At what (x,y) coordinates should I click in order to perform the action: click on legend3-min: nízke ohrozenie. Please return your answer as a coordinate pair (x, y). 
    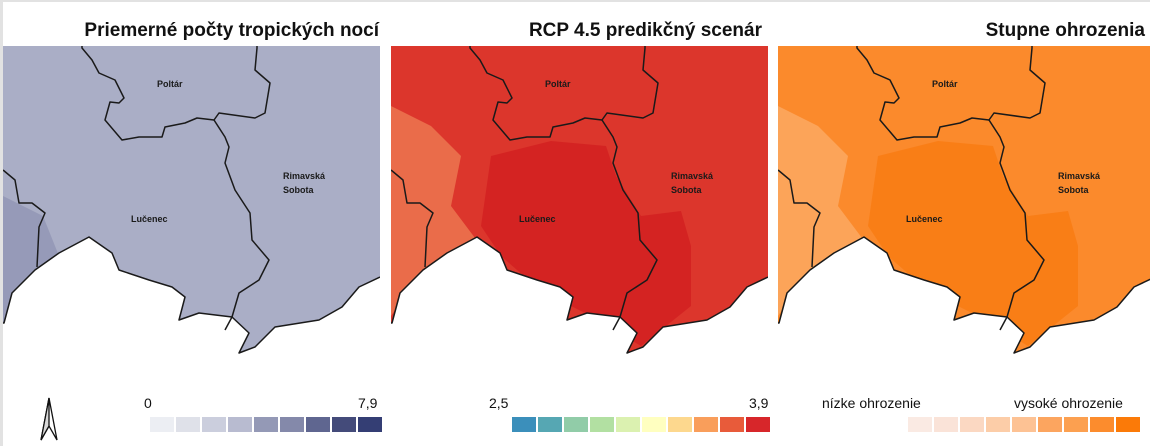
    Looking at the image, I should click on (871, 403).